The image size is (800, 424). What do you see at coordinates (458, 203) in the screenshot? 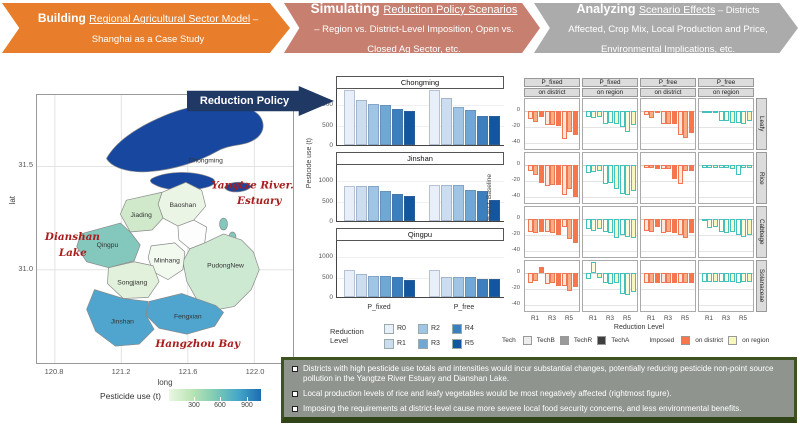
I see `bar-Jinshan-P_free-R2` at bounding box center [458, 203].